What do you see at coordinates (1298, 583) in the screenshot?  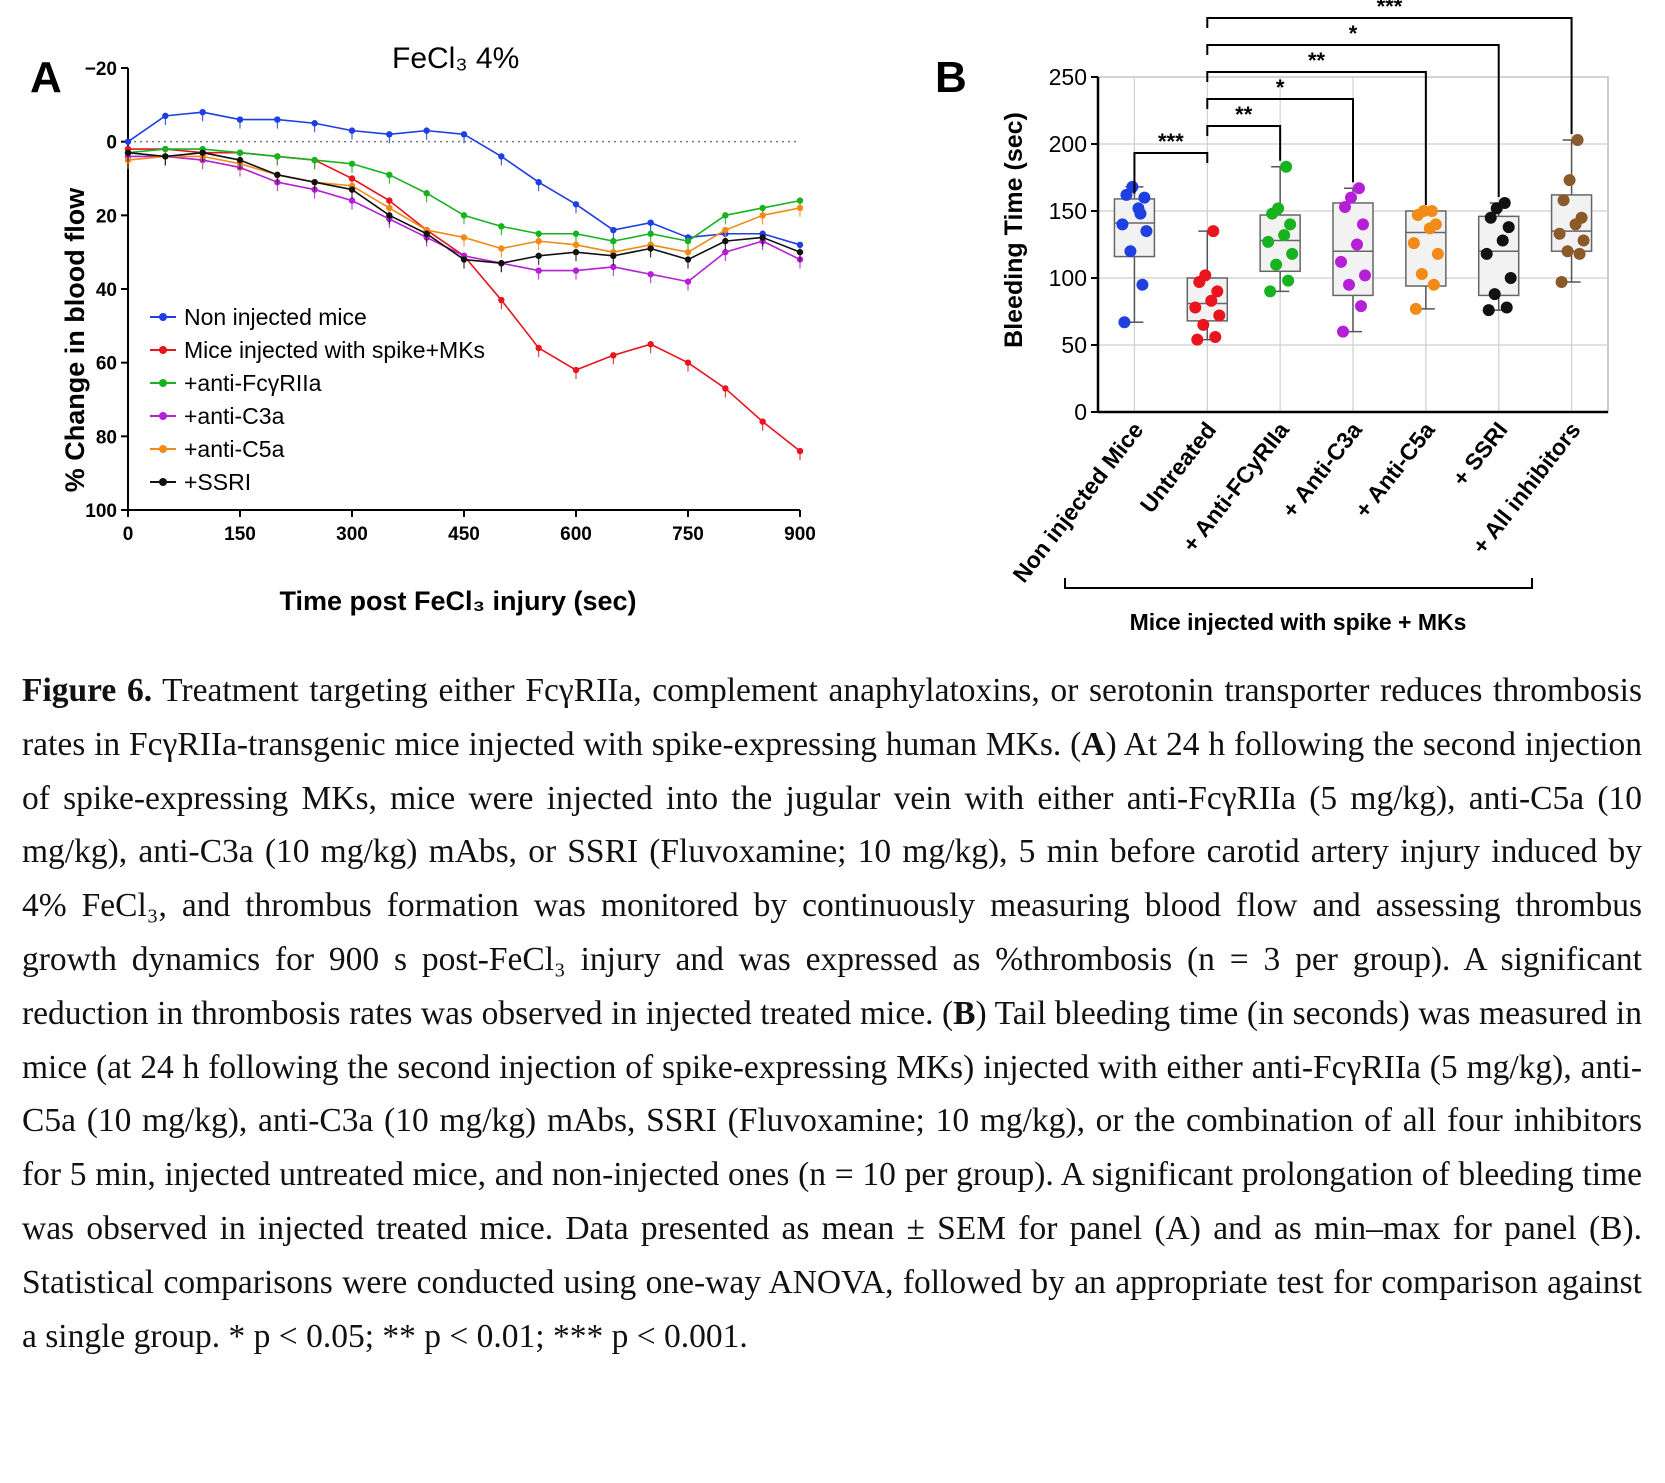 I see `group-bracket` at bounding box center [1298, 583].